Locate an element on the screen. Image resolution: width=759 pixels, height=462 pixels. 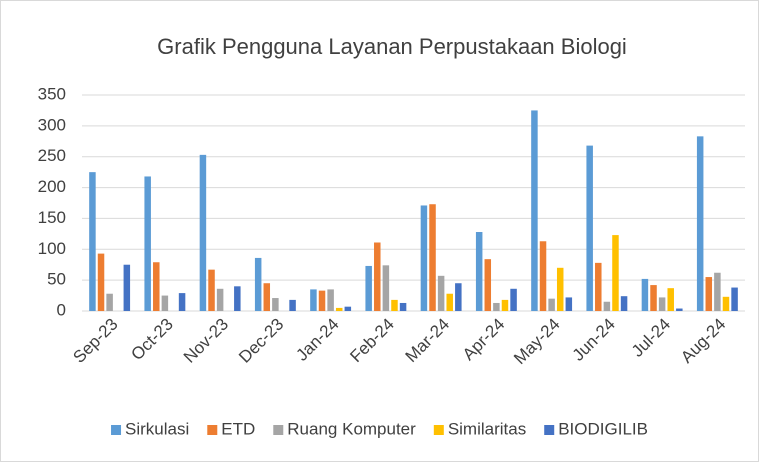
legend-label: ETD is located at coordinates (238, 428).